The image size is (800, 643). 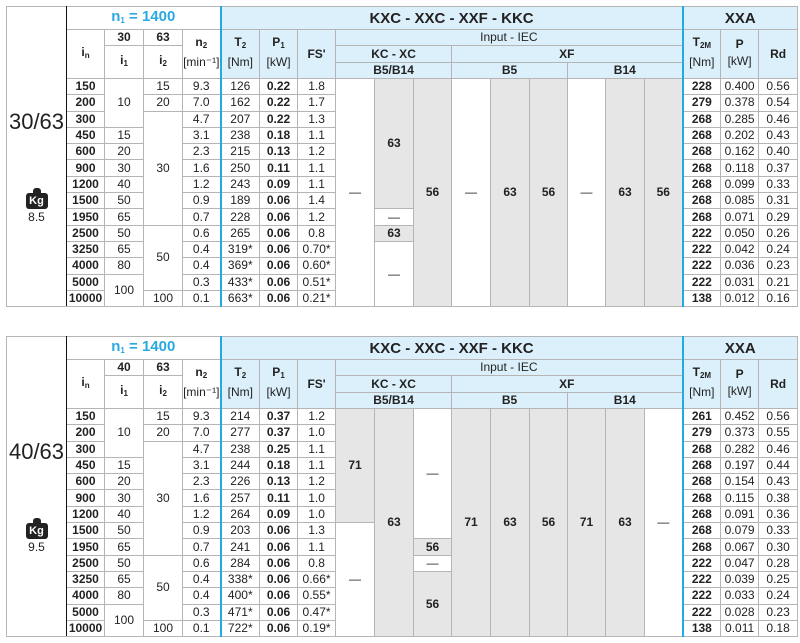 What do you see at coordinates (240, 168) in the screenshot?
I see `t2-value: 250` at bounding box center [240, 168].